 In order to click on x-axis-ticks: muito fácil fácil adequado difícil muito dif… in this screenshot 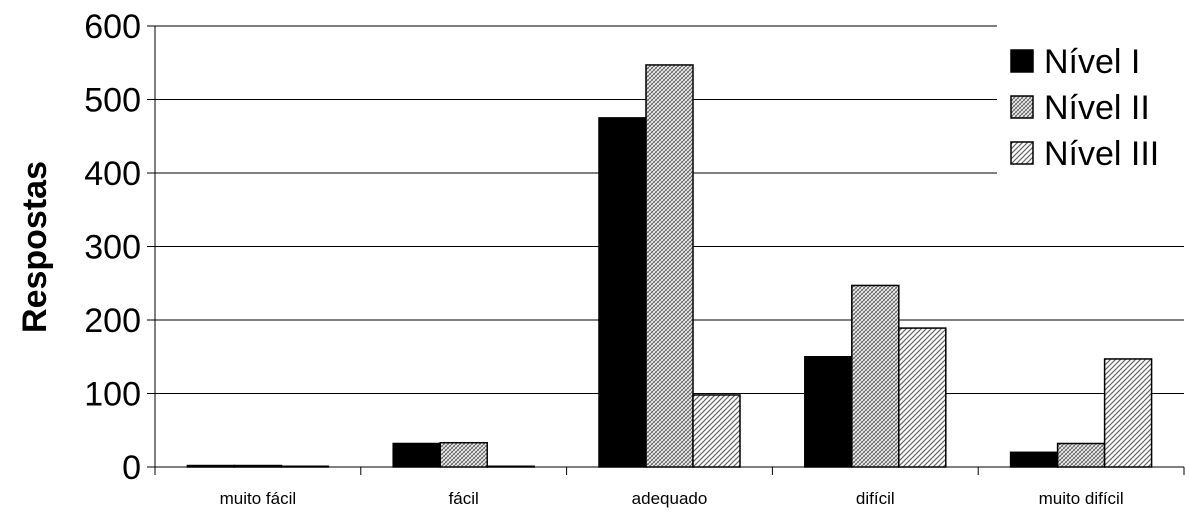, I will do `click(669, 487)`.